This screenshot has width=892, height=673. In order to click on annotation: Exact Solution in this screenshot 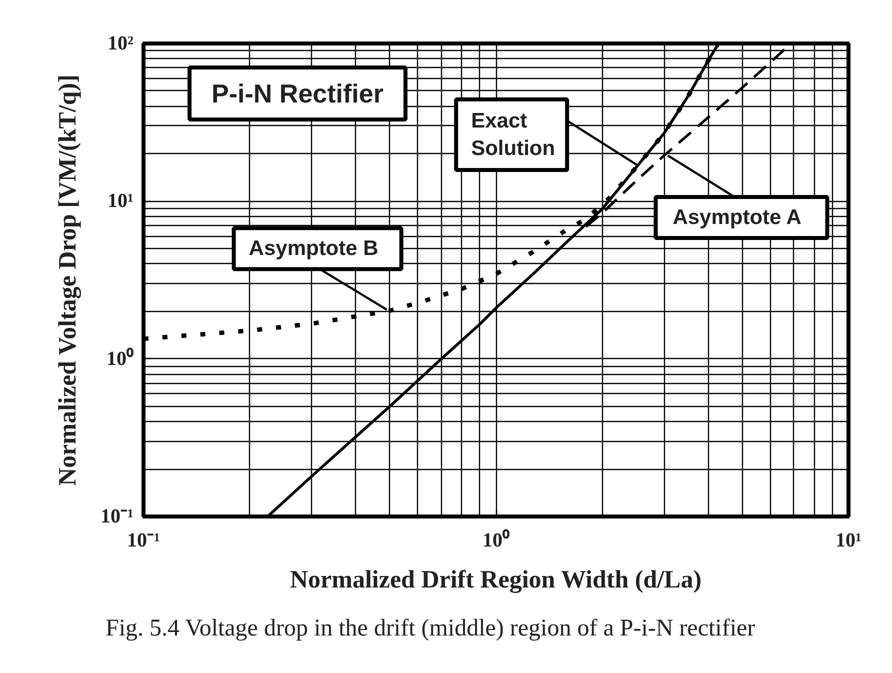, I will do `click(513, 134)`.